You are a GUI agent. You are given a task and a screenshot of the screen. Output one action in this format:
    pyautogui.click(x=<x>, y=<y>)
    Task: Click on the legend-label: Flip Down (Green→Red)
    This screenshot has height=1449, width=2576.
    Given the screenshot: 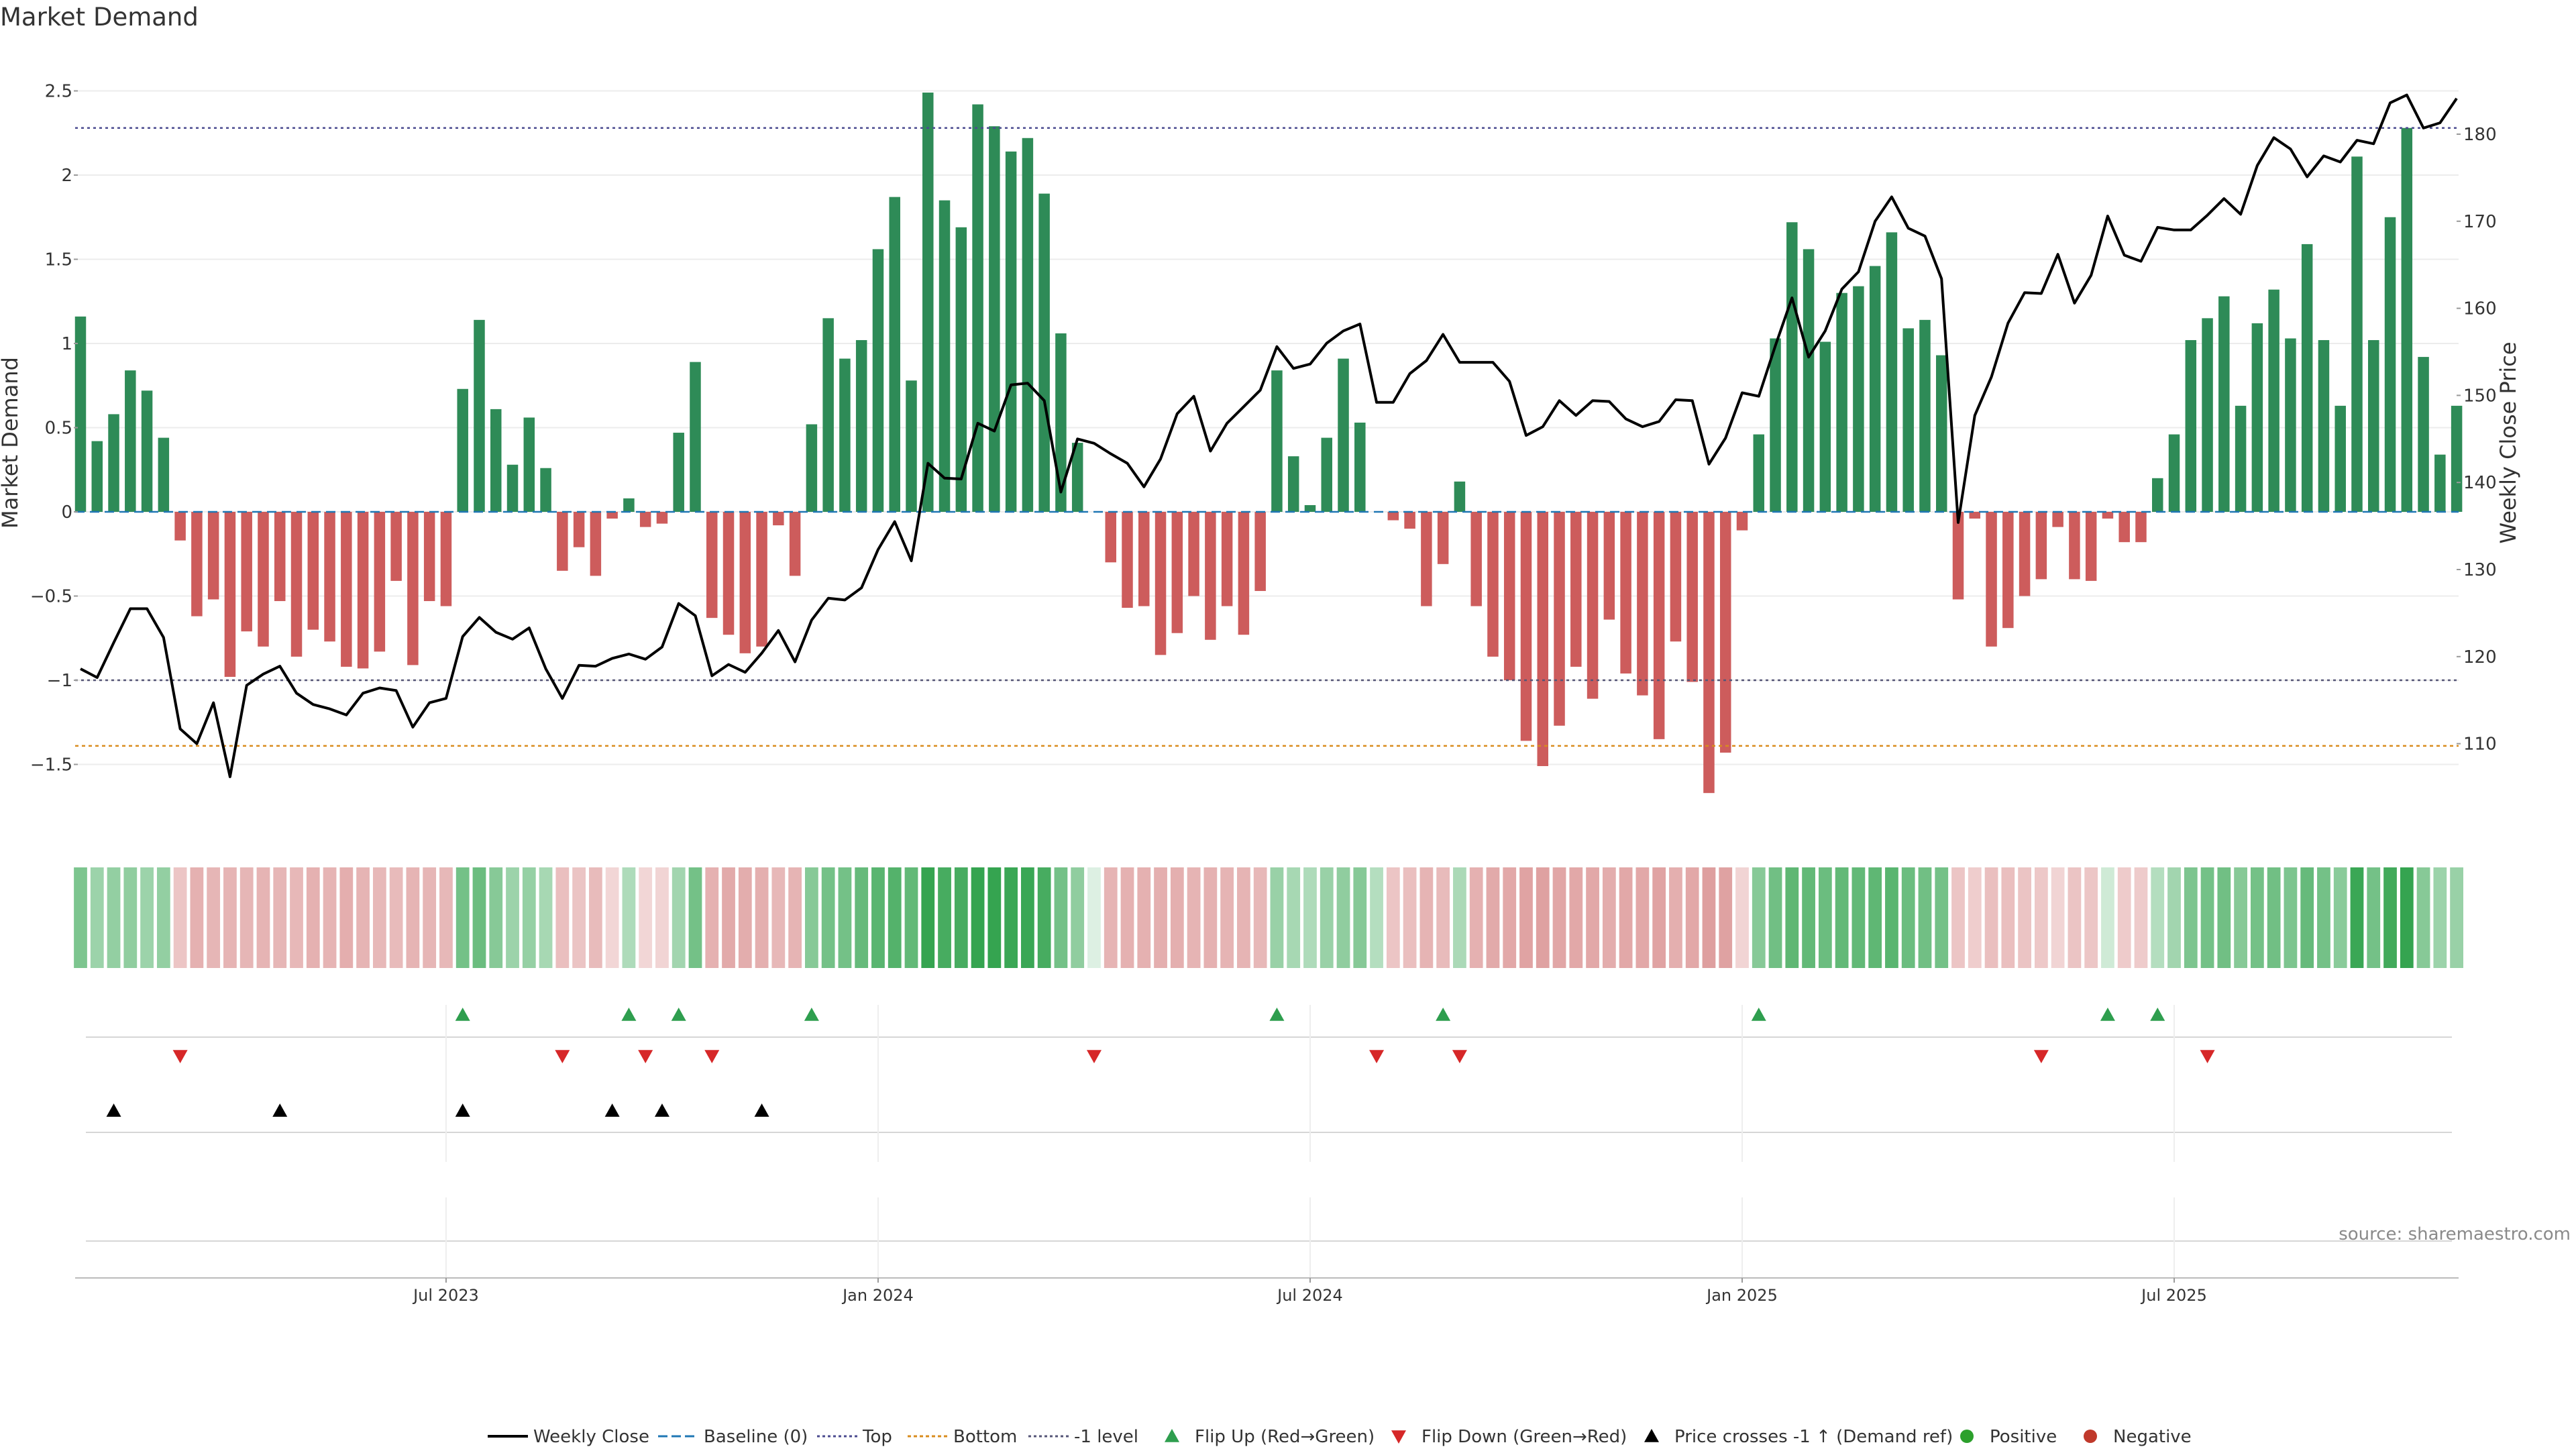 What is the action you would take?
    pyautogui.click(x=1524, y=1437)
    